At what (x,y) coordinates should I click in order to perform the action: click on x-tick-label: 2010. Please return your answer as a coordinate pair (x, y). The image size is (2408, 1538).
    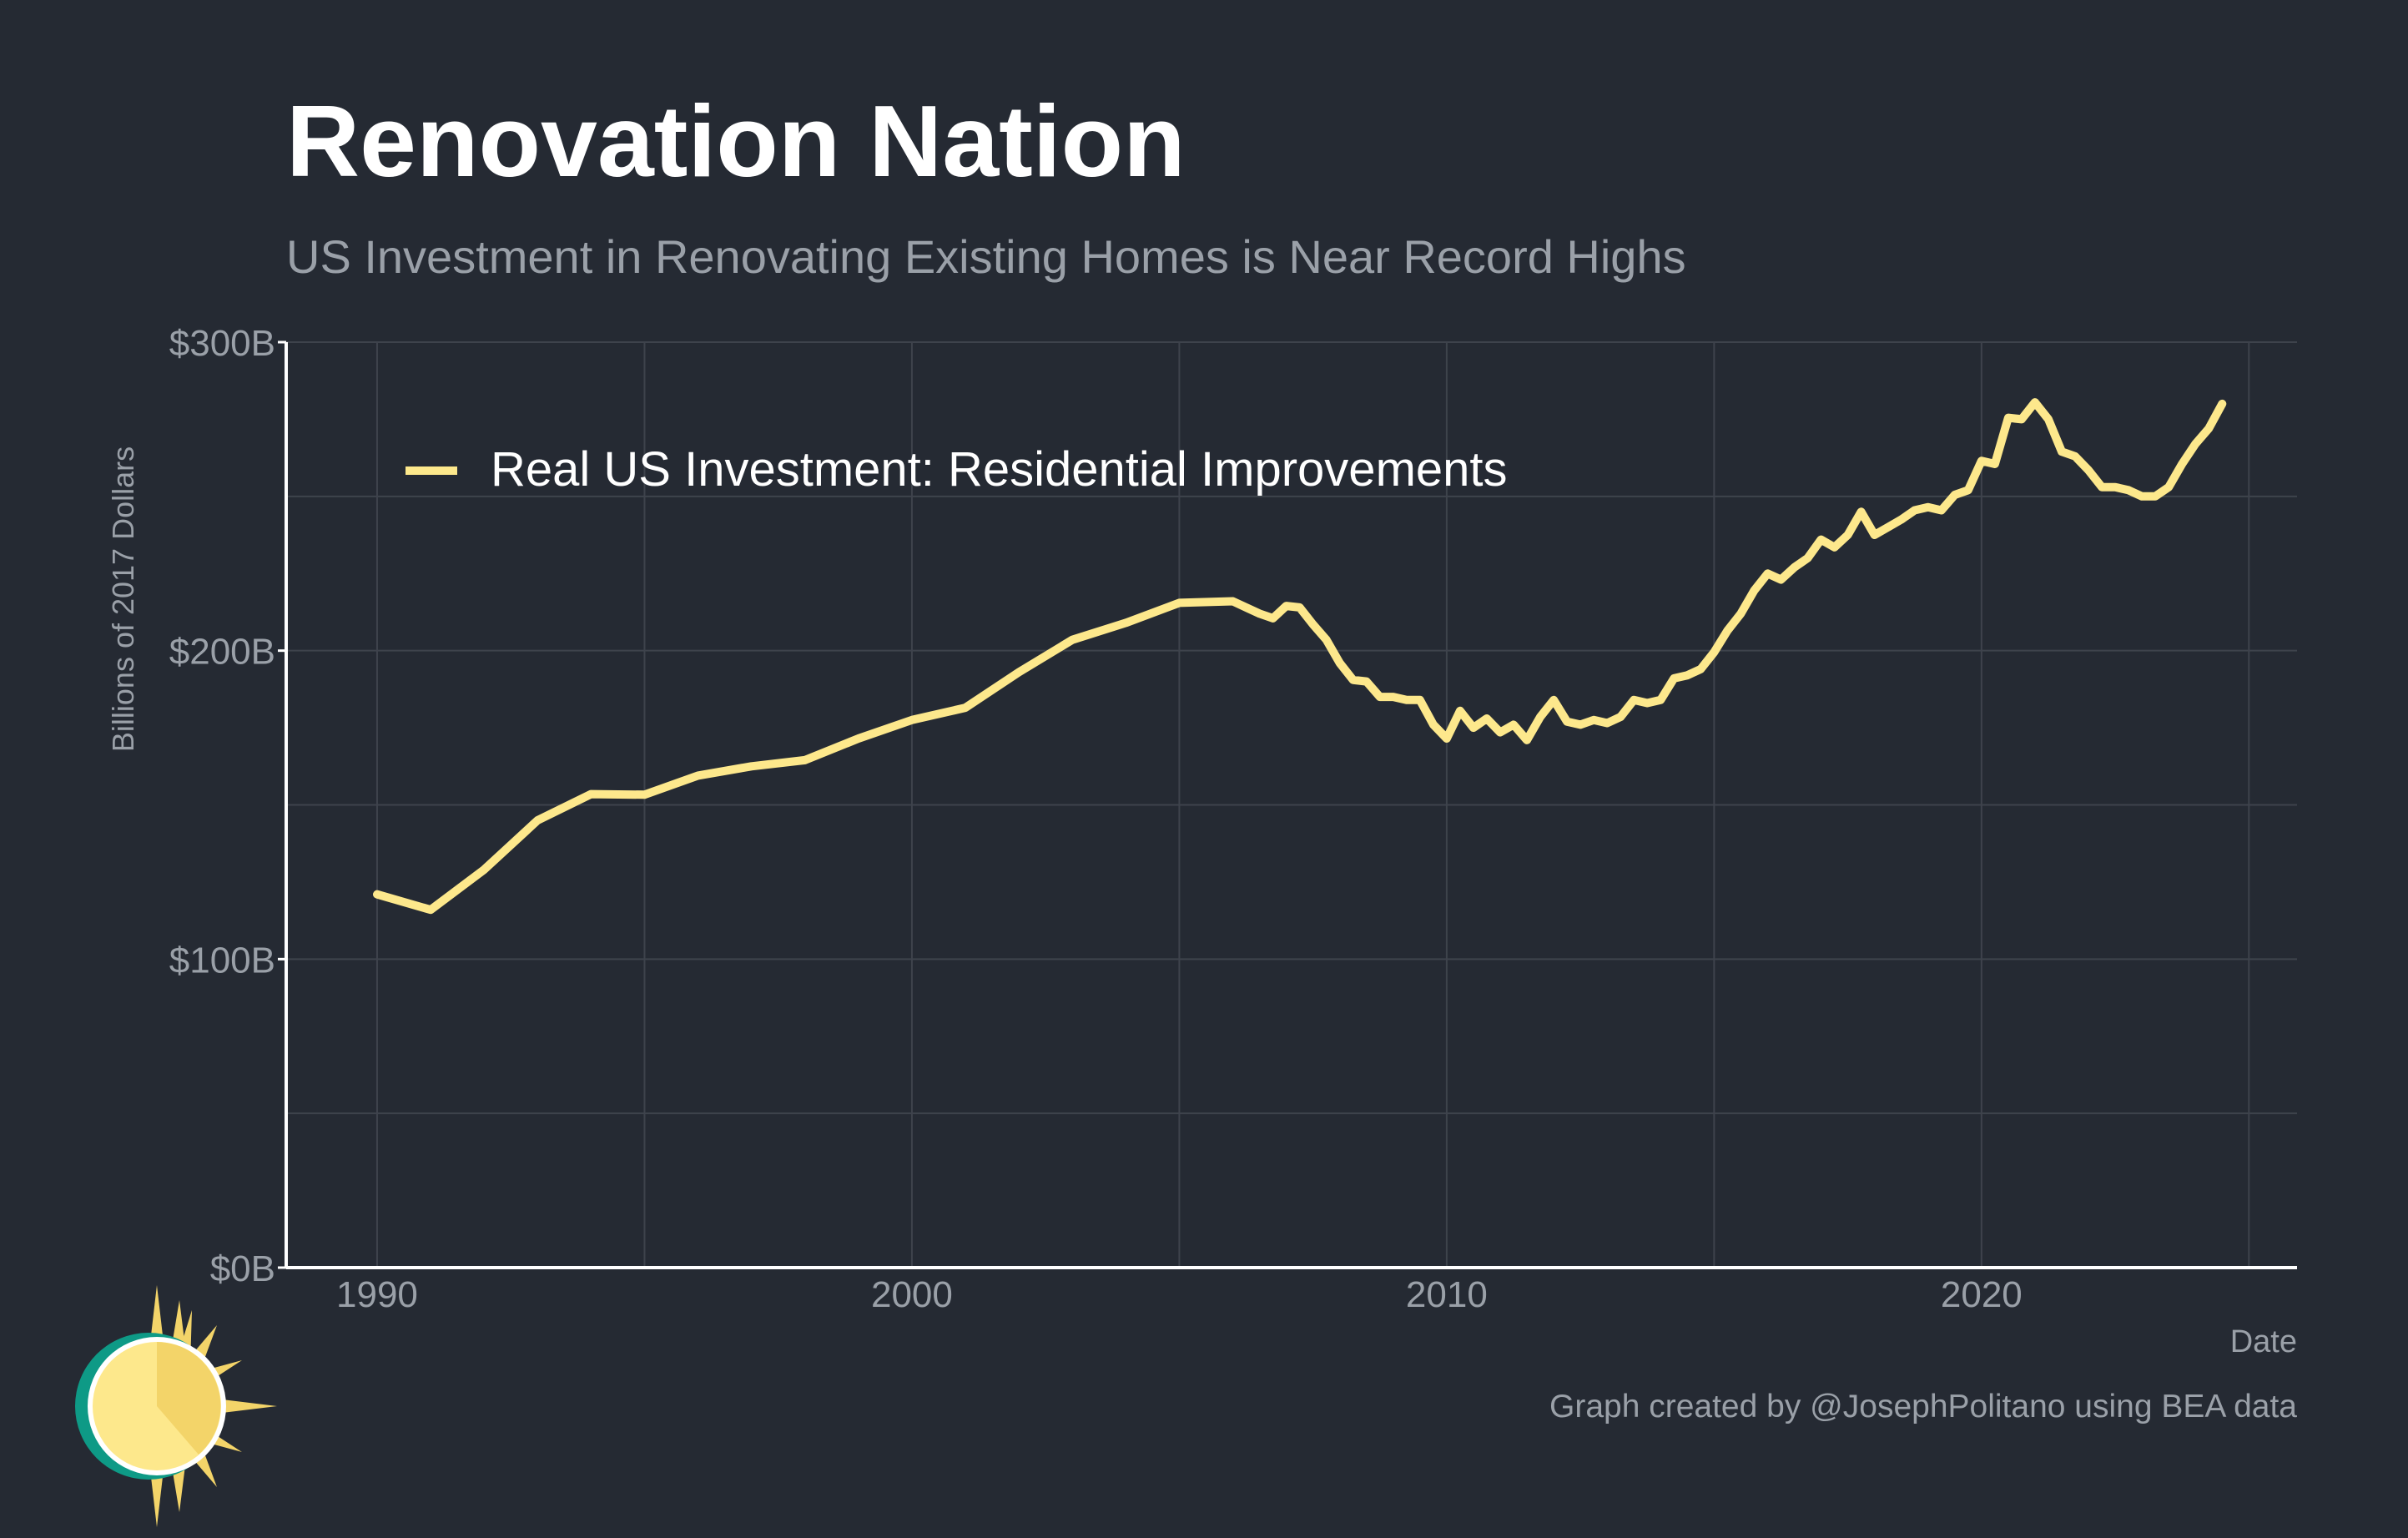
    Looking at the image, I should click on (1447, 1294).